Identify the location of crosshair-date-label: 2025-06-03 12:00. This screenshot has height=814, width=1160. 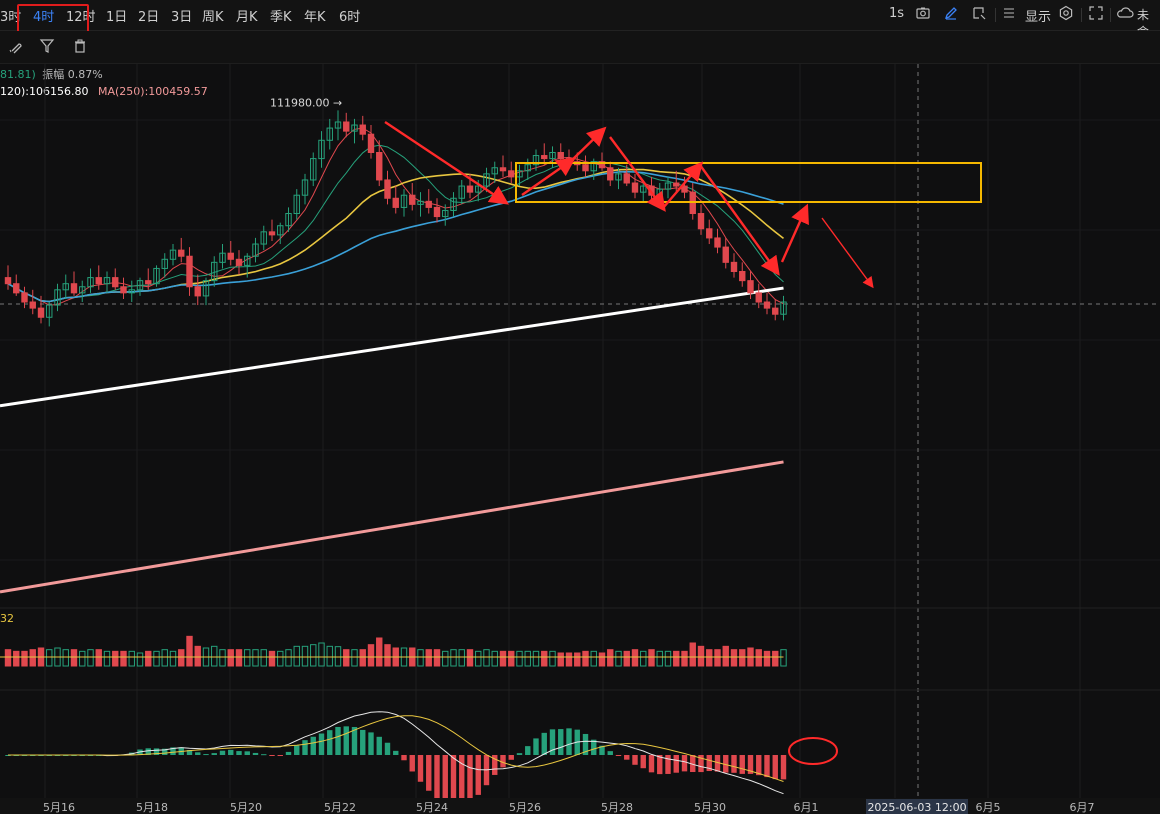
(916, 807).